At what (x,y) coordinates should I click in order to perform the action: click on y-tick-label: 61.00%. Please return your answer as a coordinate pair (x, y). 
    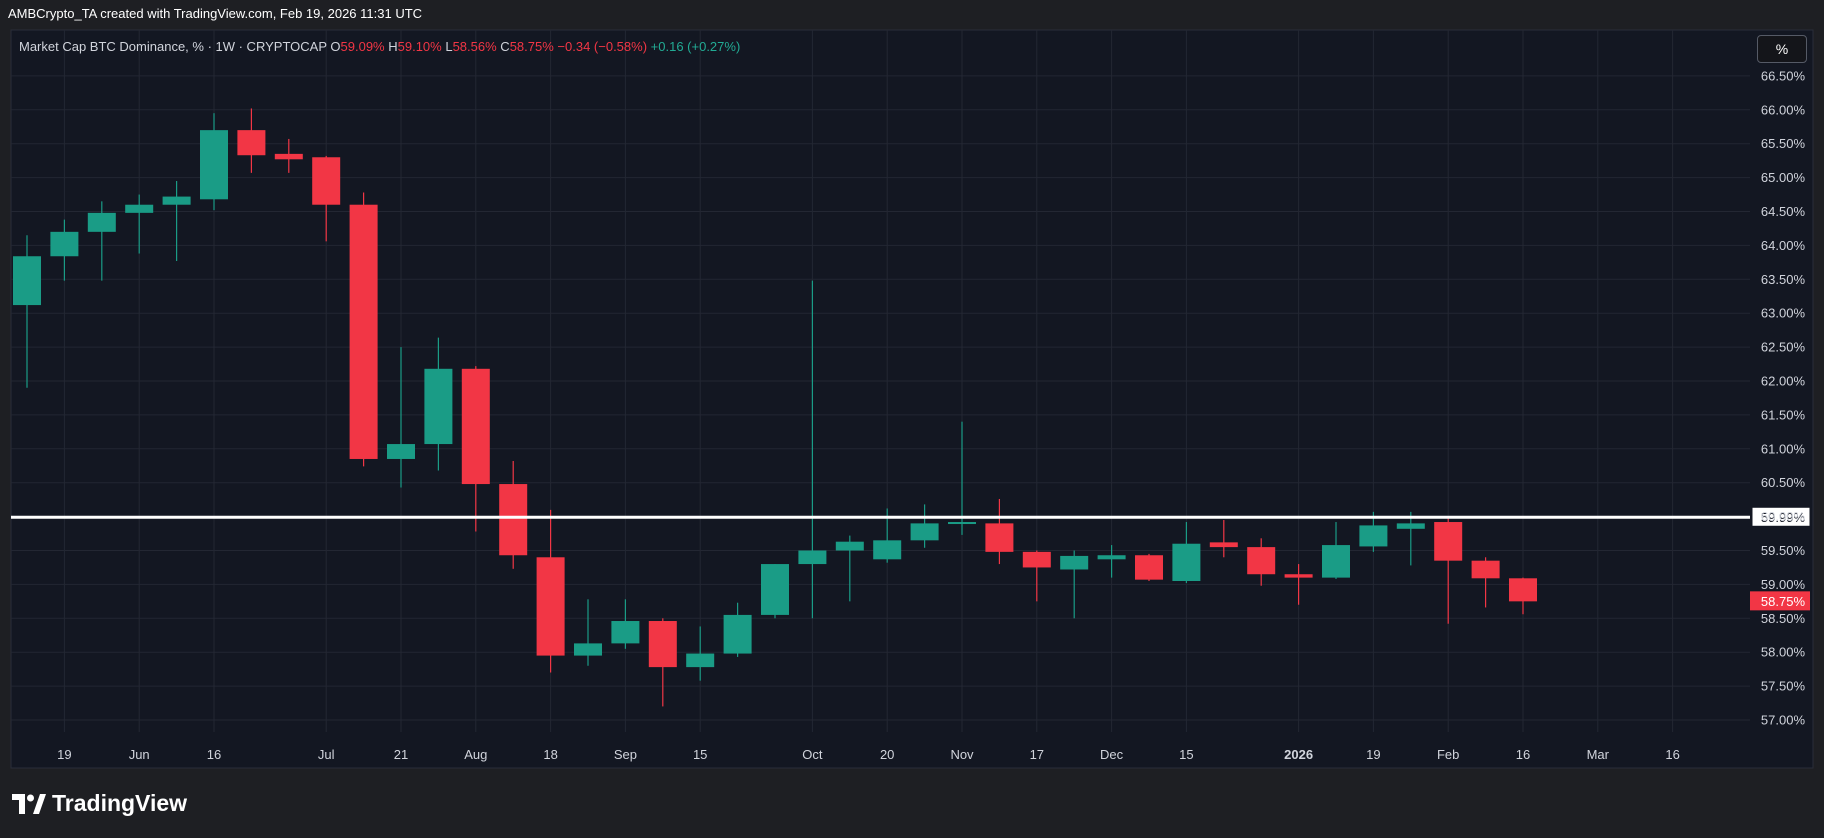
    Looking at the image, I should click on (1783, 448).